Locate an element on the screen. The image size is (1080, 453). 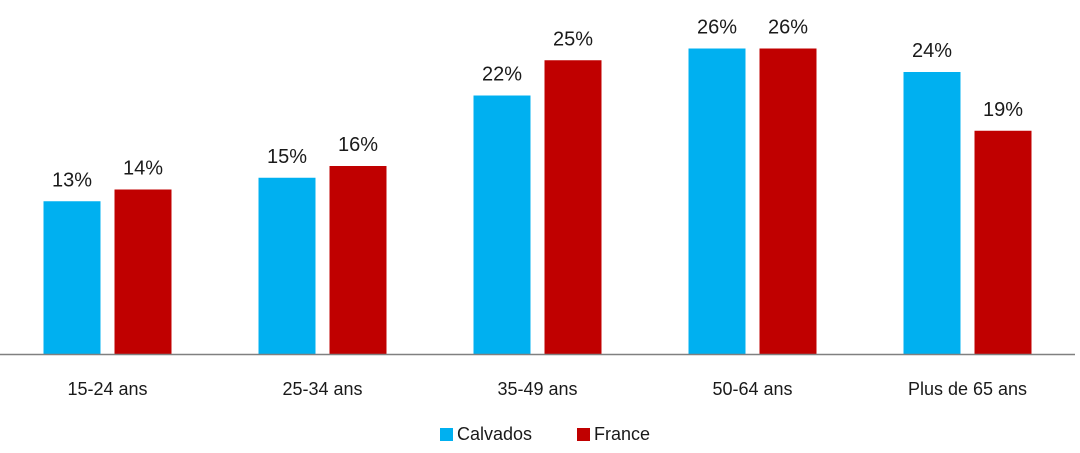
bar-france-15-24-ans is located at coordinates (143, 271).